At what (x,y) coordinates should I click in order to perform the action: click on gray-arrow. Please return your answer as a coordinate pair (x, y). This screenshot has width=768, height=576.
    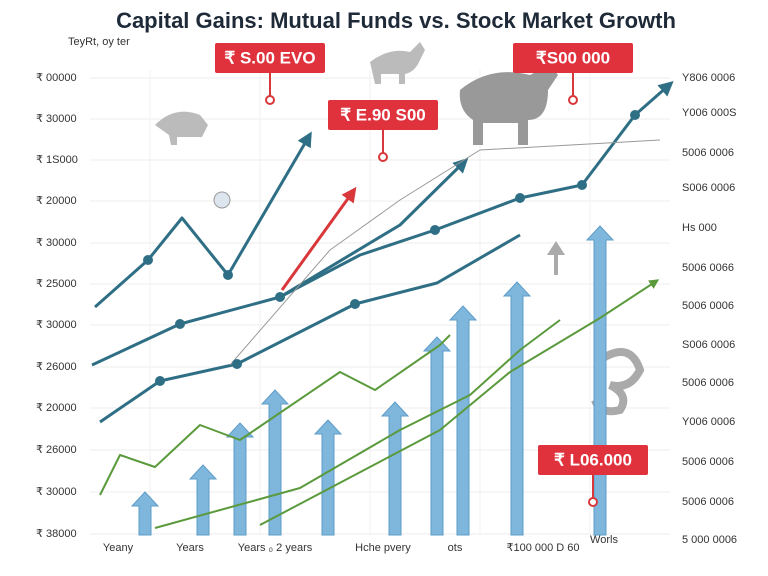
    Looking at the image, I should click on (556, 258).